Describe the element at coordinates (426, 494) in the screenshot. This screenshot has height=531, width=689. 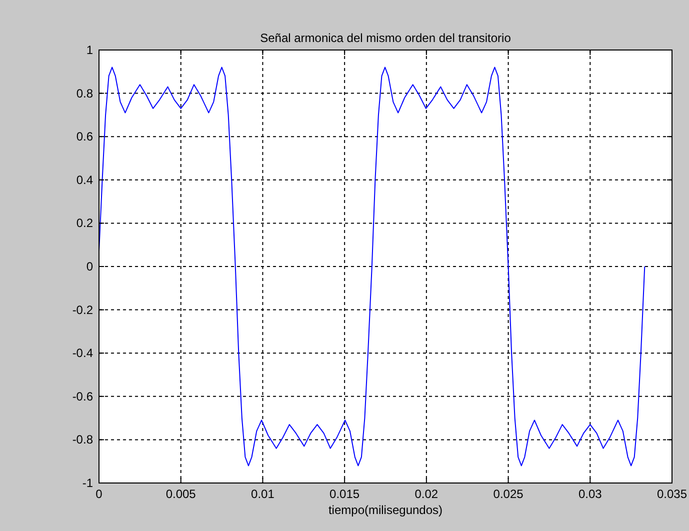
I see `x-tick-label: 0.02` at that location.